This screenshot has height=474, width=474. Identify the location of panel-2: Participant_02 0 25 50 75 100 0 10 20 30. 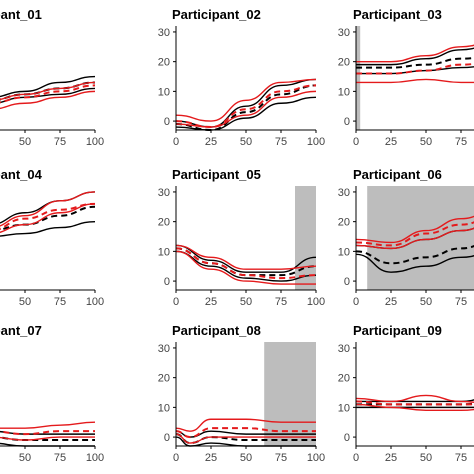
(241, 77).